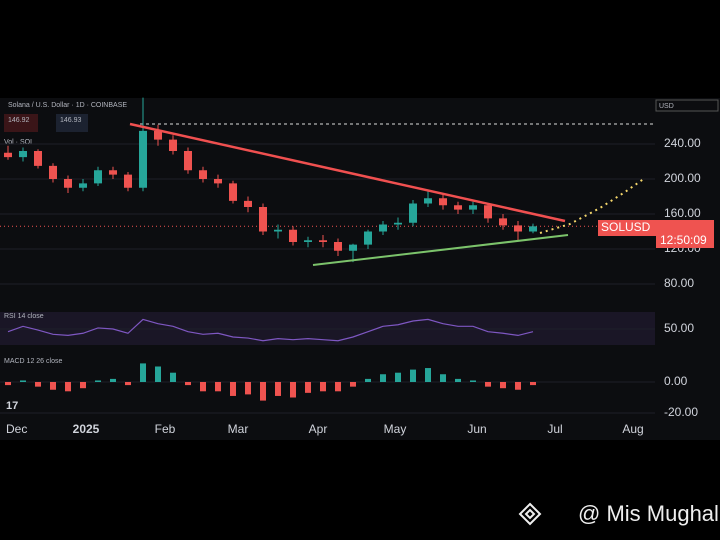  I want to click on y-tick-label: 200.00, so click(682, 178).